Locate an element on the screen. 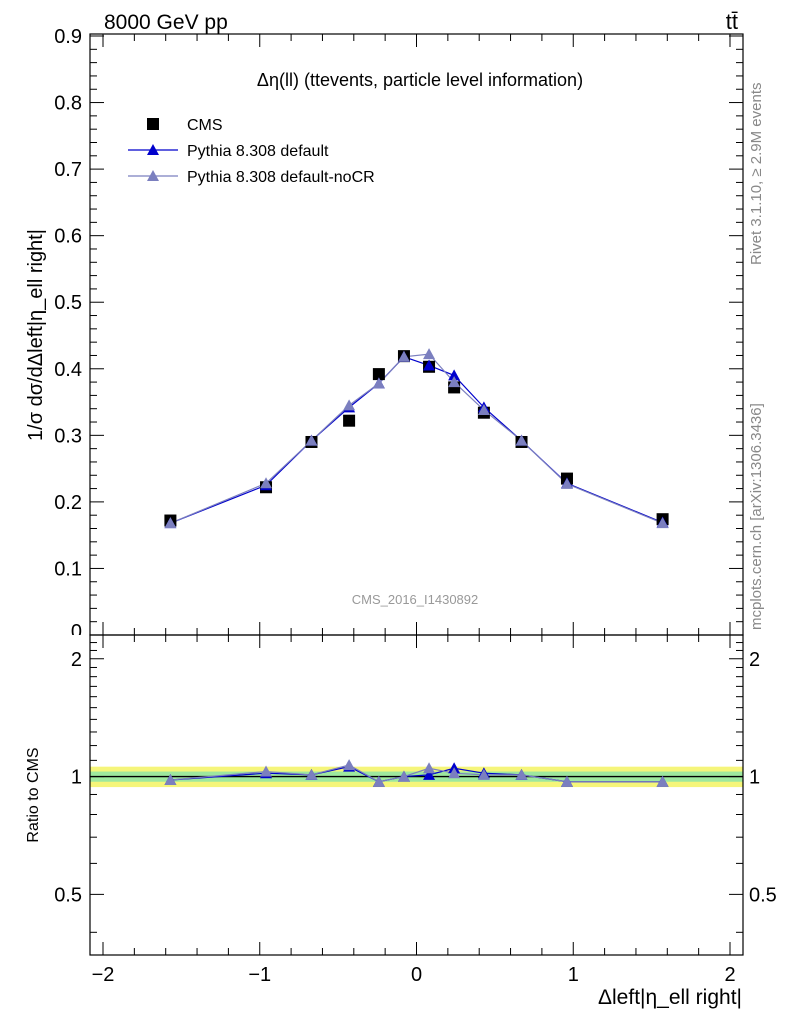 The width and height of the screenshot is (786, 1024). process-label: tt̄ is located at coordinates (732, 21).